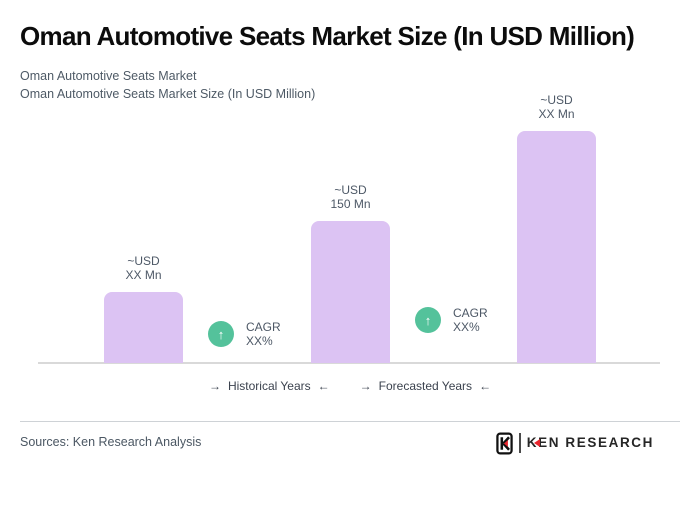 The image size is (700, 520). I want to click on legend-forecasted-years: → Forecasted Years ←, so click(425, 386).